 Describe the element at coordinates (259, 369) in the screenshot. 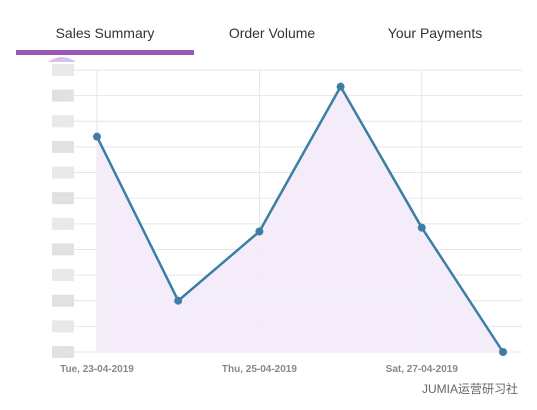

I see `x-tick-label: Thu, 25-04-2019` at that location.